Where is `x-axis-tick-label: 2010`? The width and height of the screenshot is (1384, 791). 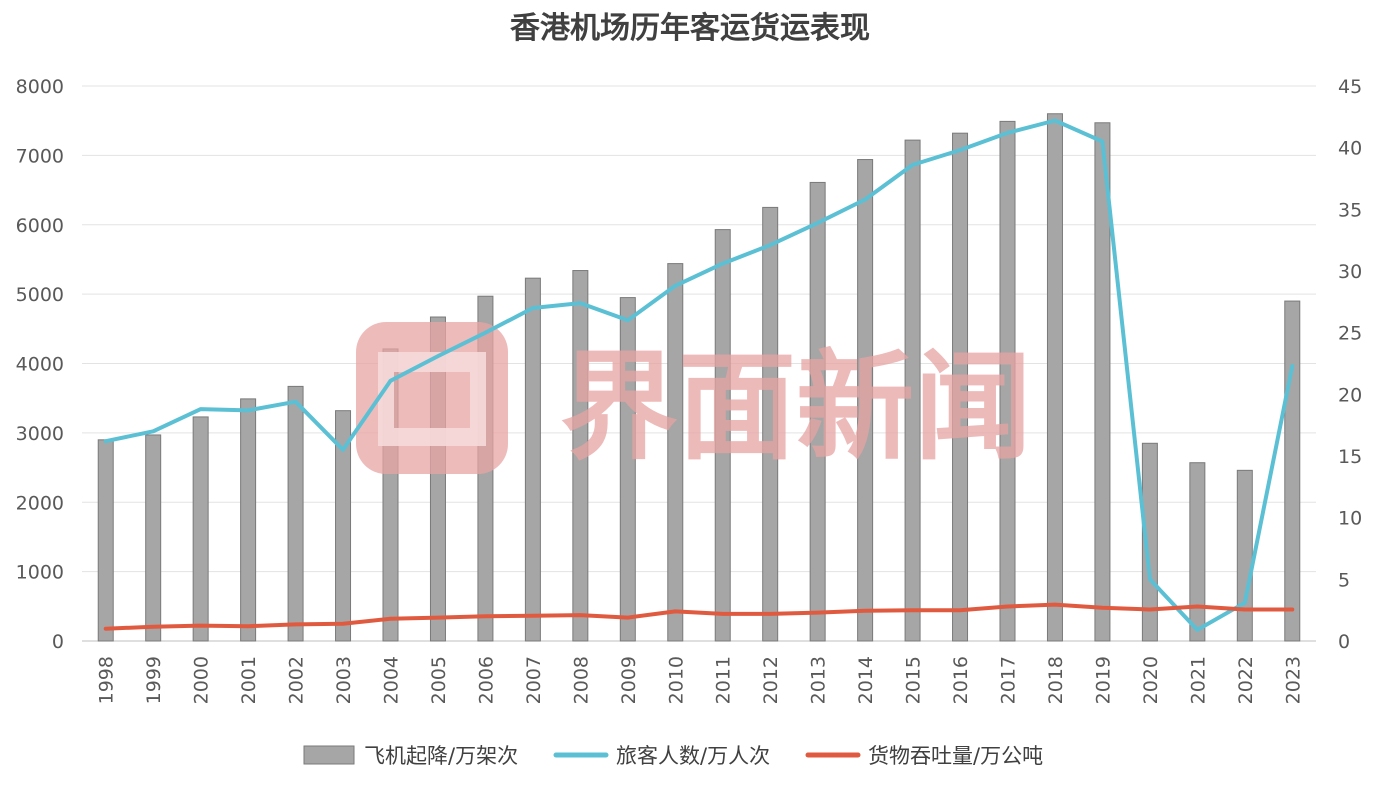
x-axis-tick-label: 2010 is located at coordinates (676, 680).